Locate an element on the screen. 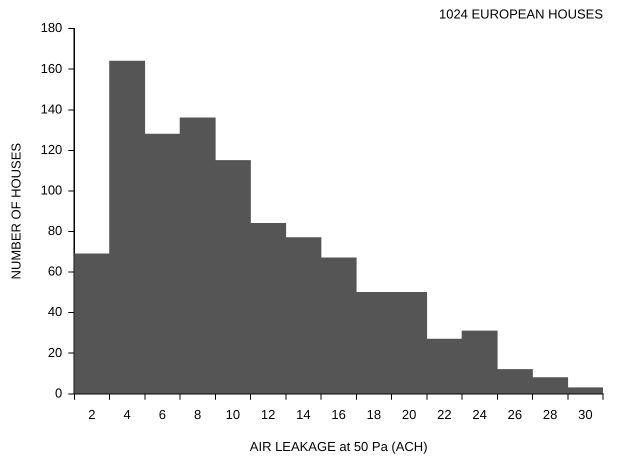 Image resolution: width=618 pixels, height=464 pixels. x-tick-label: 12 is located at coordinates (268, 414).